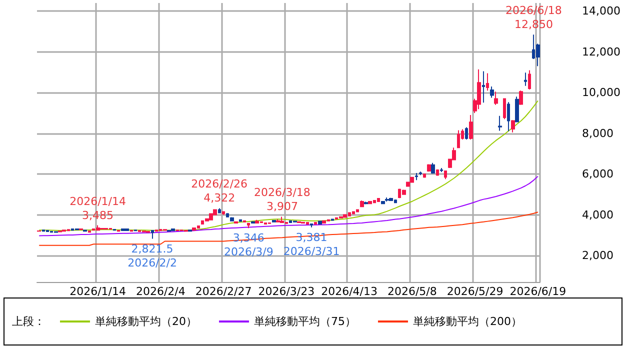  Describe the element at coordinates (598, 215) in the screenshot. I see `y-tick-label: 4,000` at that location.